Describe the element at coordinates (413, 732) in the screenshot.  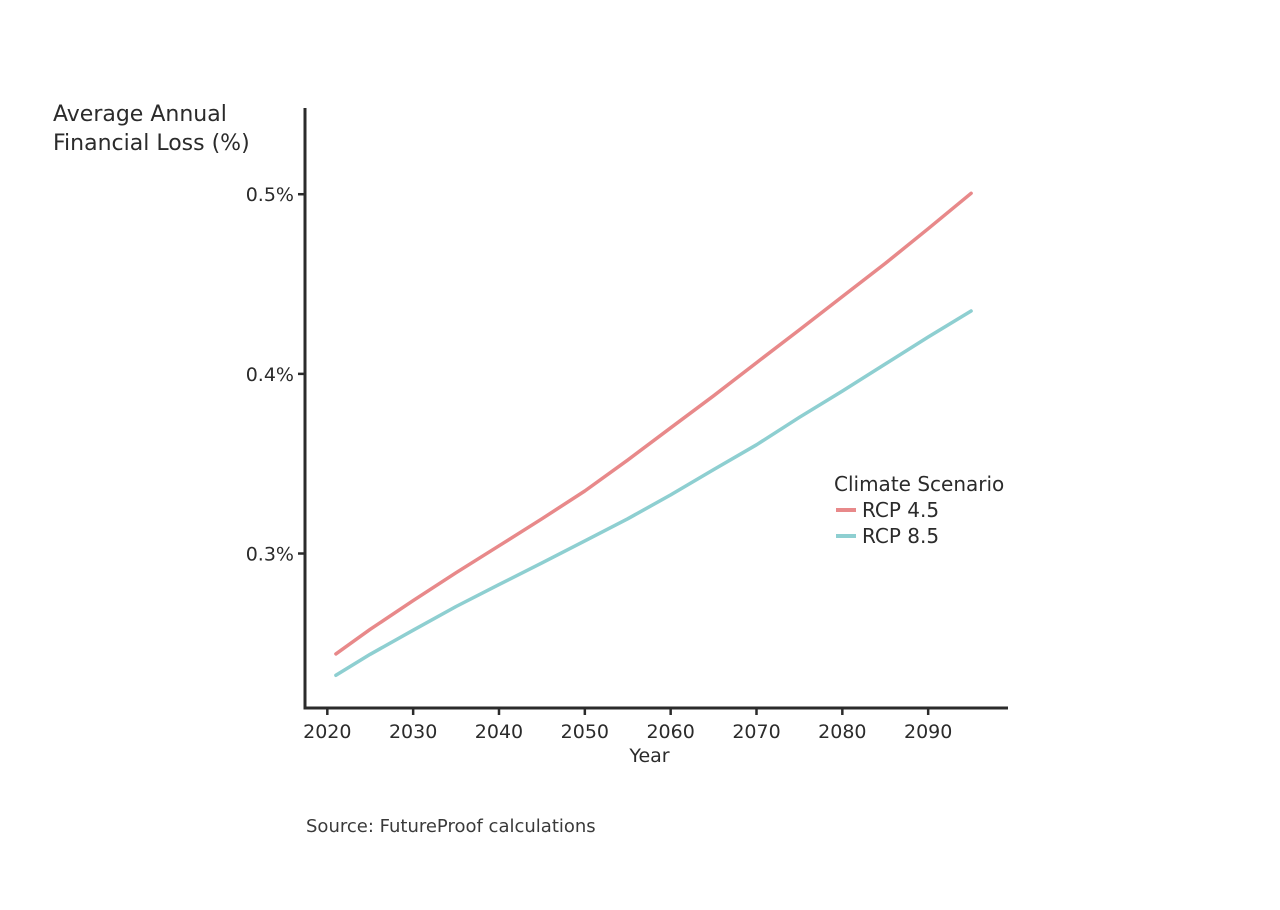
I see `x-tick-label: 2030` at that location.